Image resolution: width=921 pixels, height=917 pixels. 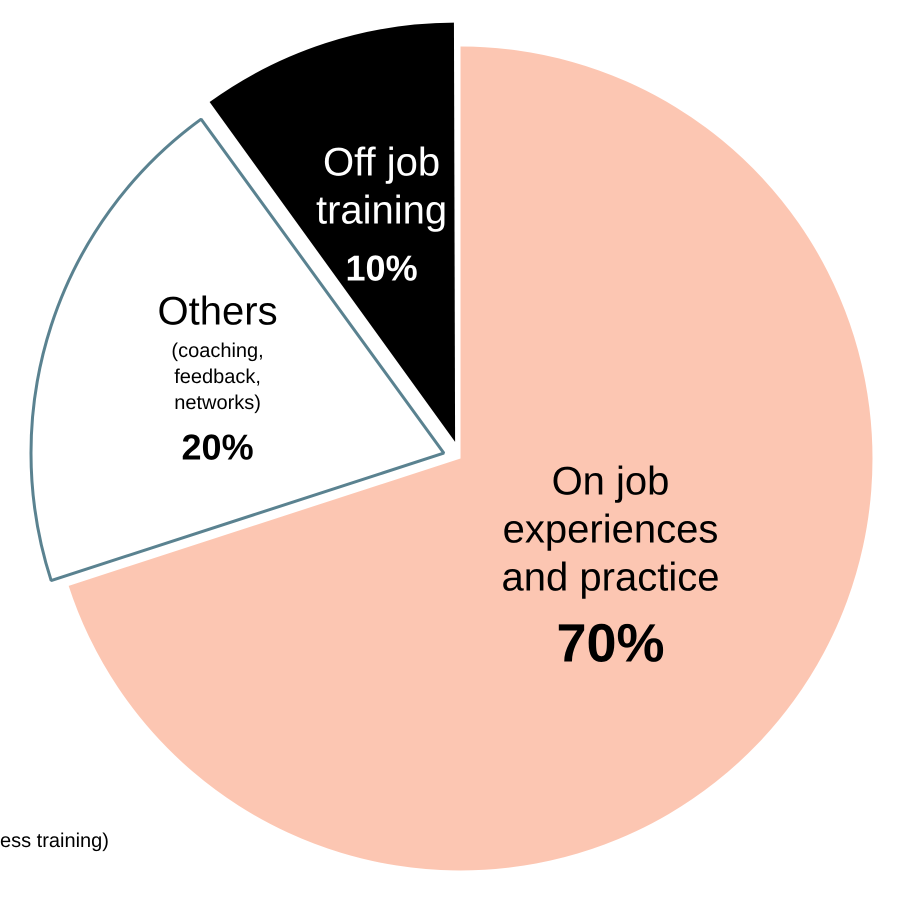 What do you see at coordinates (382, 186) in the screenshot?
I see `slice-label: Off job training` at bounding box center [382, 186].